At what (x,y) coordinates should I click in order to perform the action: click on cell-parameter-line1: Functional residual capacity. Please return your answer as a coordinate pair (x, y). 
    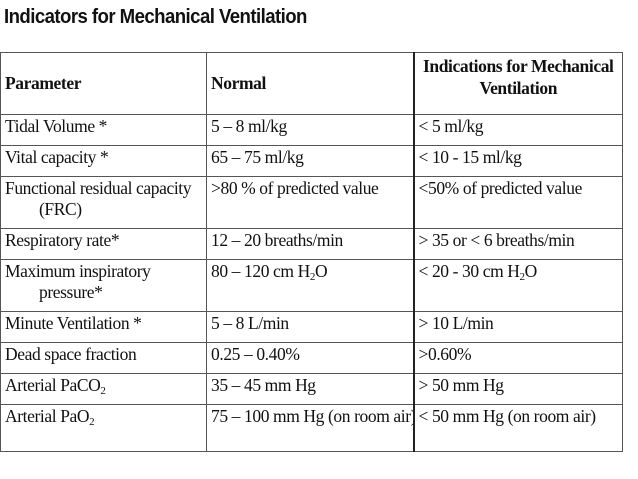
    Looking at the image, I should click on (98, 188).